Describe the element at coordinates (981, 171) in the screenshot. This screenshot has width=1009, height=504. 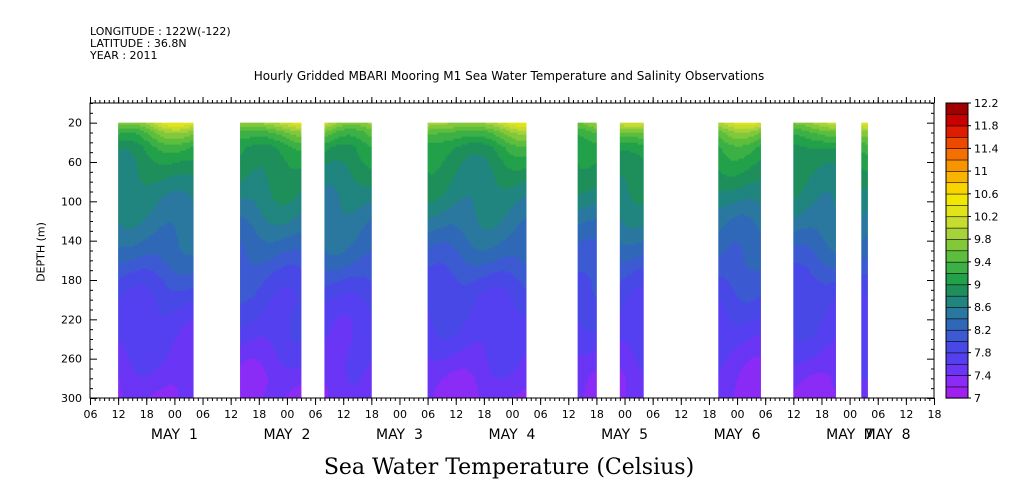
I see `colorbar-label: 11` at that location.